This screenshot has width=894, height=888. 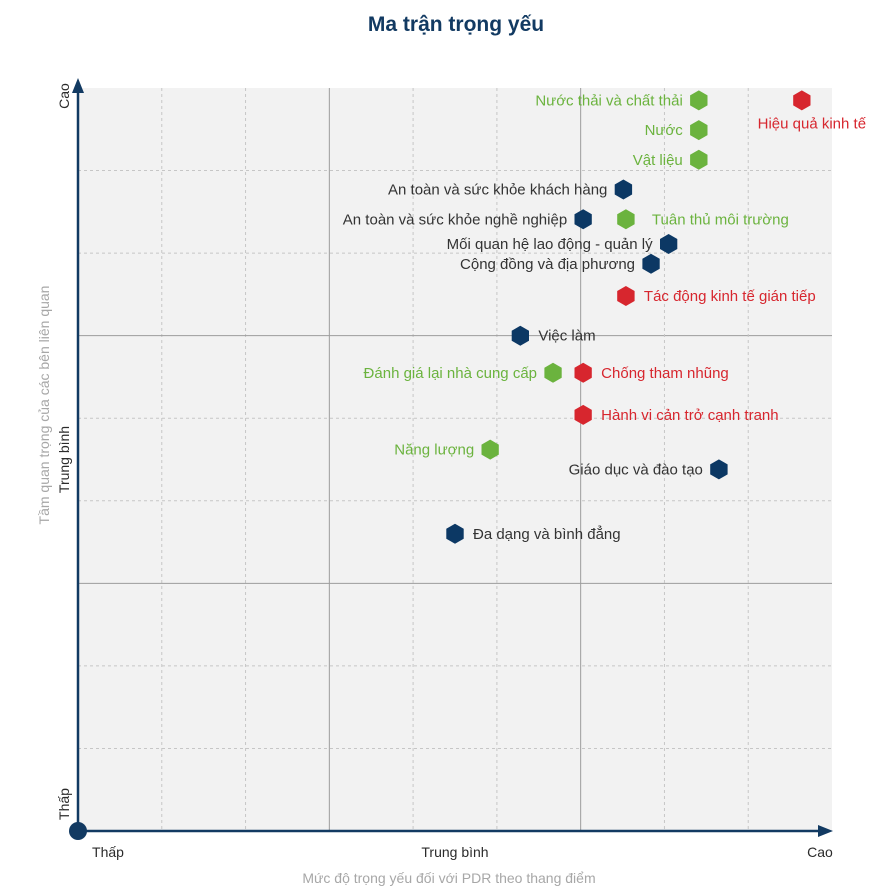 What do you see at coordinates (730, 296) in the screenshot?
I see `data-point-label: Tác động kinh tế gián tiếp` at bounding box center [730, 296].